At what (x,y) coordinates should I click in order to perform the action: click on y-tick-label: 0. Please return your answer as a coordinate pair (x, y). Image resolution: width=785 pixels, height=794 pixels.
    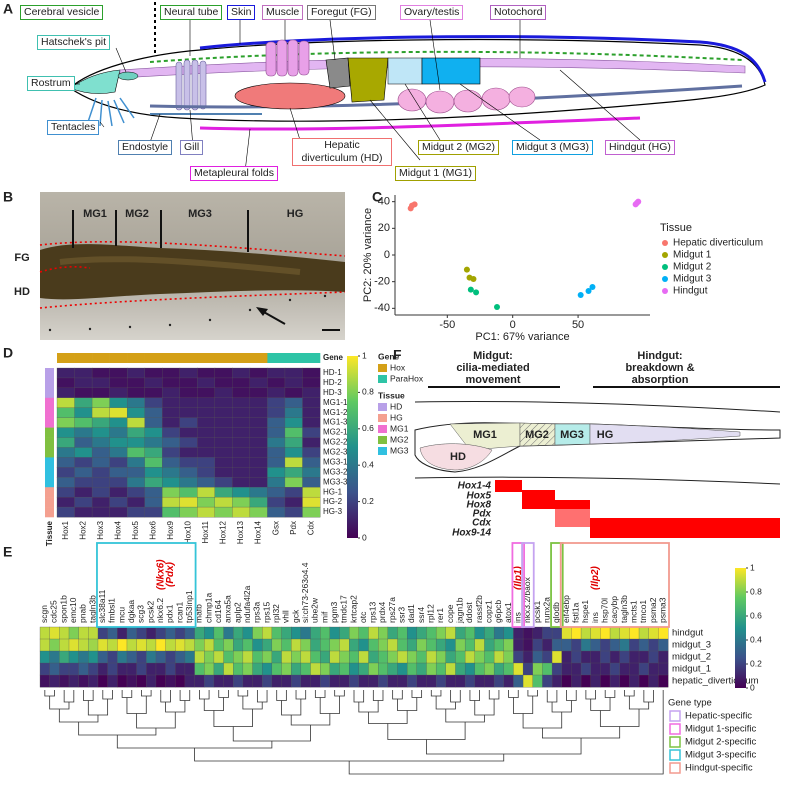
    Looking at the image, I should click on (387, 255).